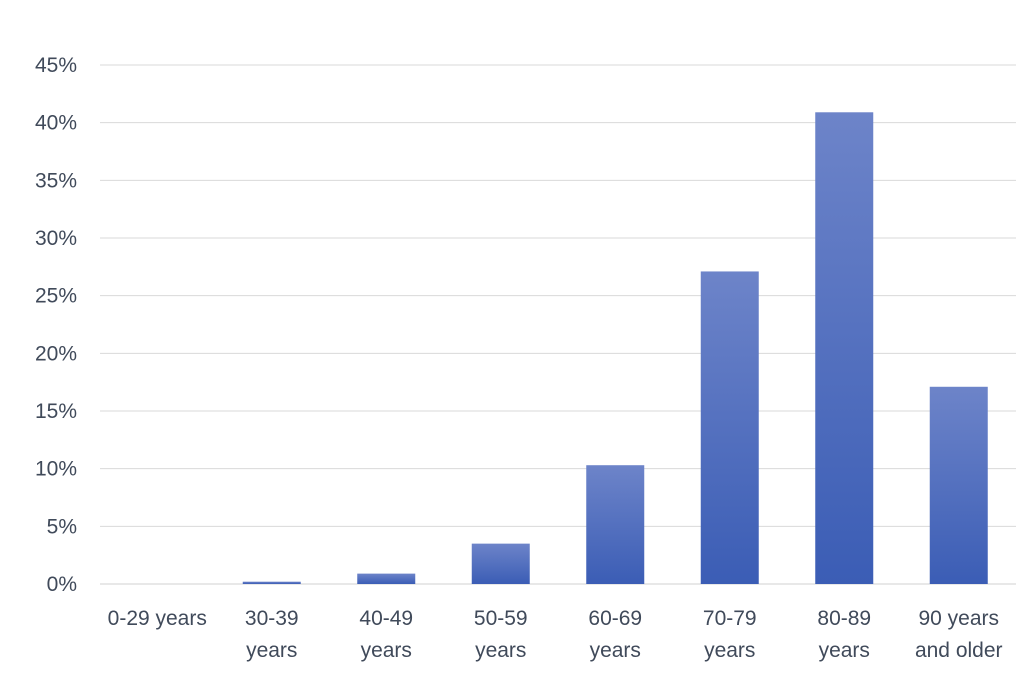 The width and height of the screenshot is (1032, 684). Describe the element at coordinates (56, 180) in the screenshot. I see `y-tick-label: 35%` at that location.